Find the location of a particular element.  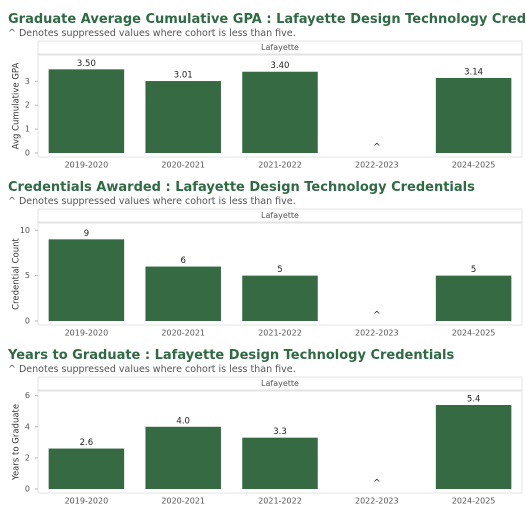

value-label: 3.01 is located at coordinates (183, 76).